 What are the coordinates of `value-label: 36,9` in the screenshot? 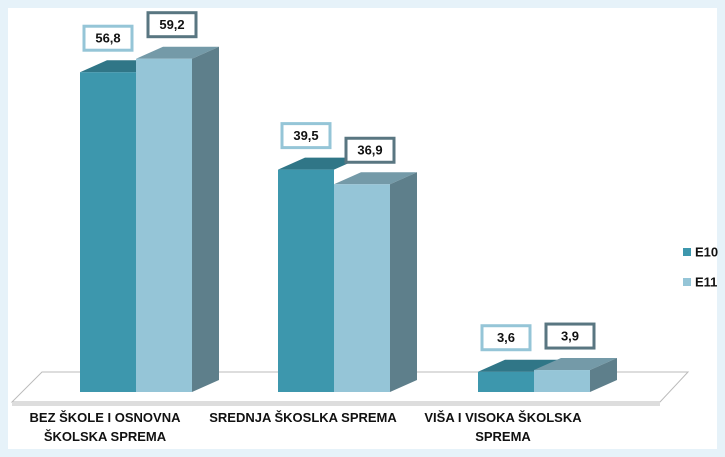 It's located at (369, 150).